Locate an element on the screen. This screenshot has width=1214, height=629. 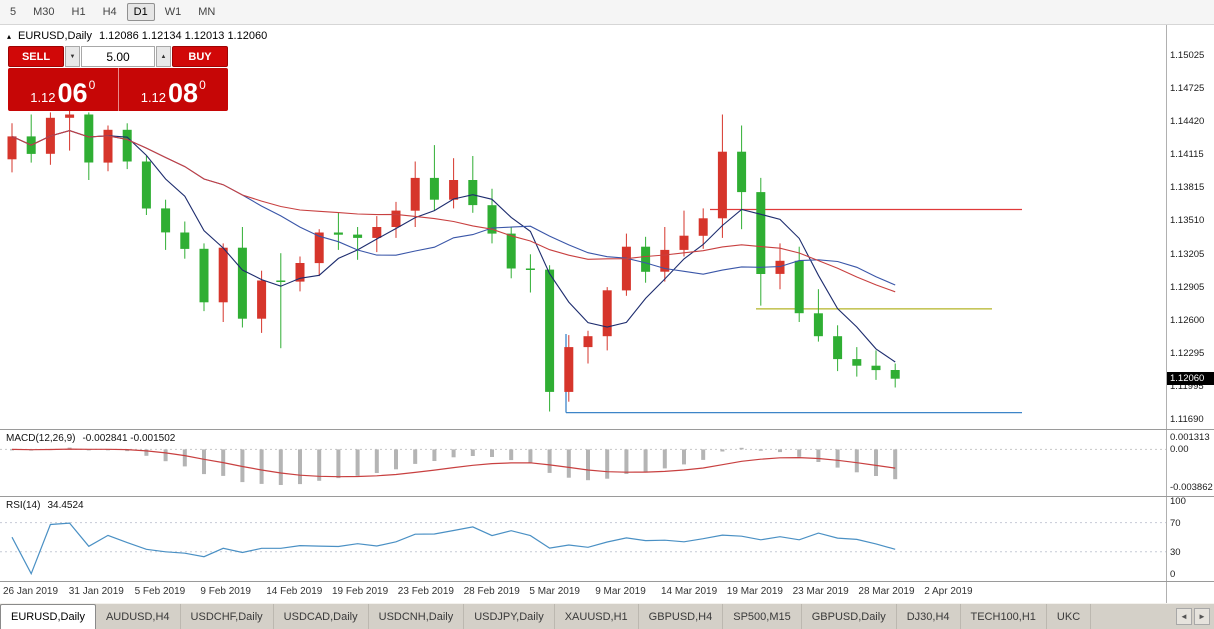
date-axis-label: 19 Feb 2019 is located at coordinates (360, 591).